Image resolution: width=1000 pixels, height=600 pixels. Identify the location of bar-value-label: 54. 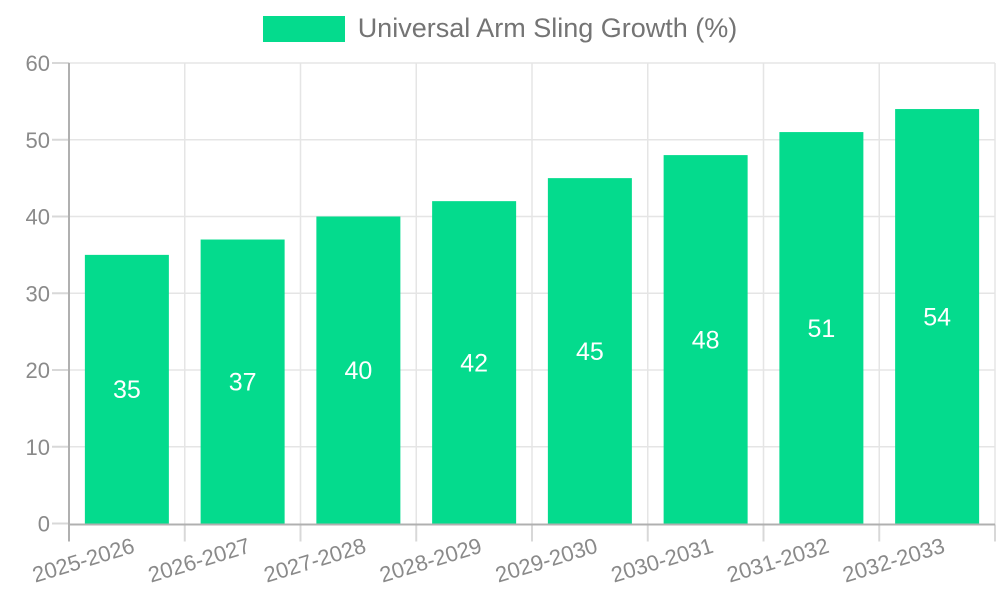
(937, 317).